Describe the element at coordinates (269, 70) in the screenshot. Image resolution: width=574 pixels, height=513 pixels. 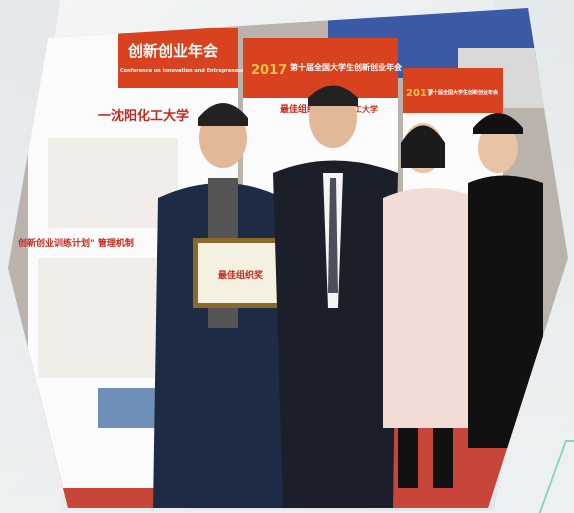
I see `middle-banner-year: 2017` at that location.